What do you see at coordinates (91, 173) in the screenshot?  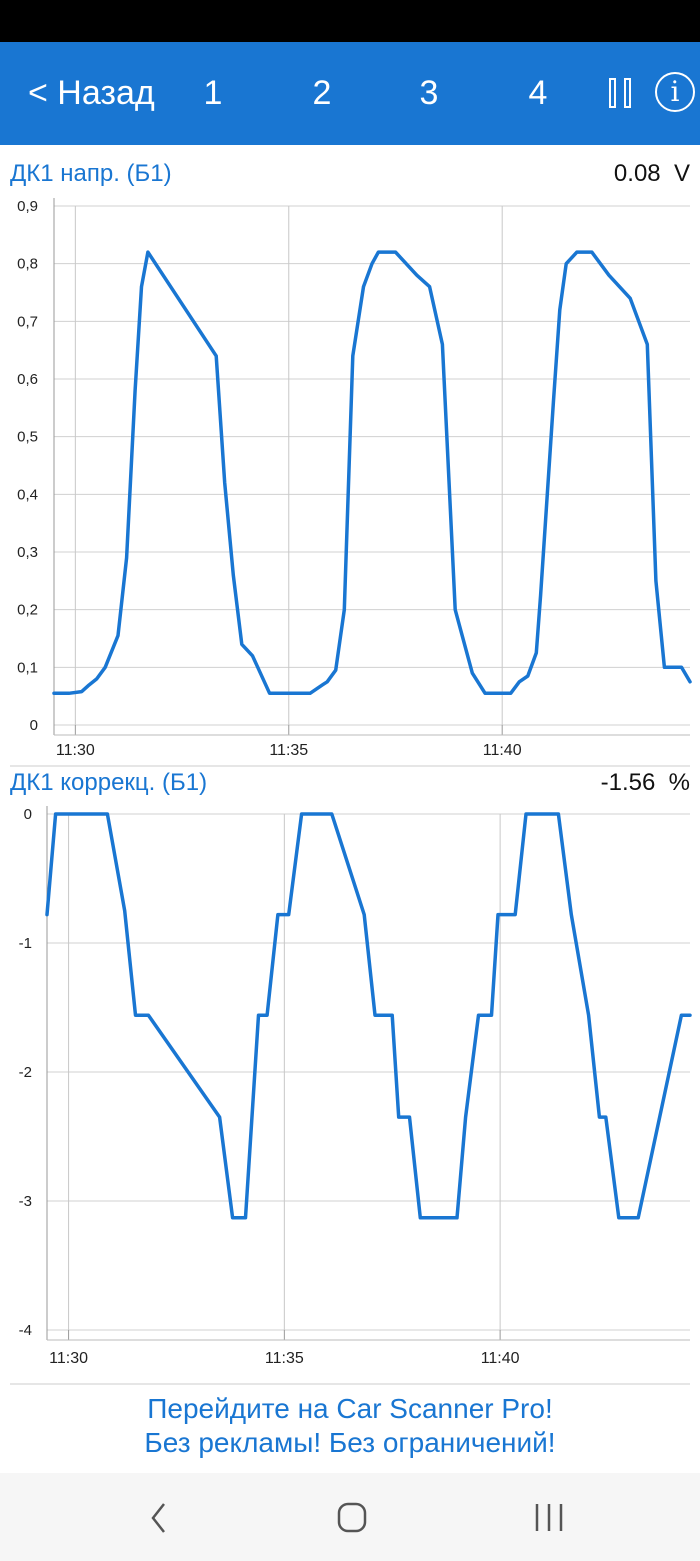 I see `chart-1-title: ДК1 напр. (Б1)` at bounding box center [91, 173].